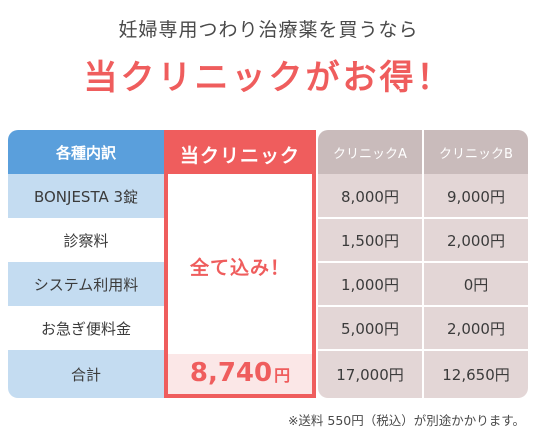  What do you see at coordinates (370, 240) in the screenshot?
I see `clinic-a-consultation: 1,500円` at bounding box center [370, 240].